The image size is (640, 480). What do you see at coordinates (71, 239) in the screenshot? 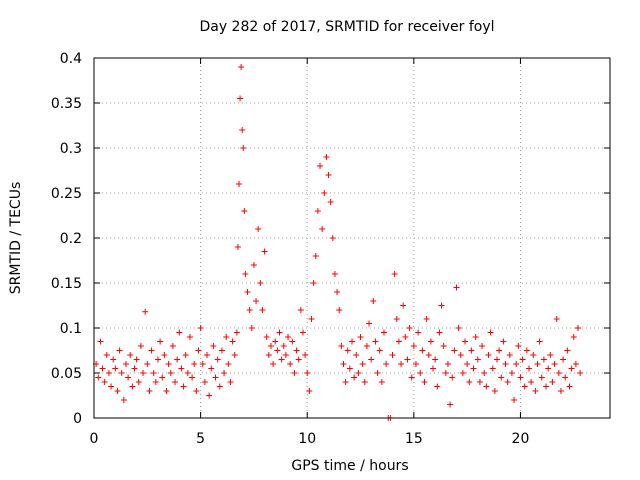
I see `y-tick-label: 0.2` at bounding box center [71, 239].